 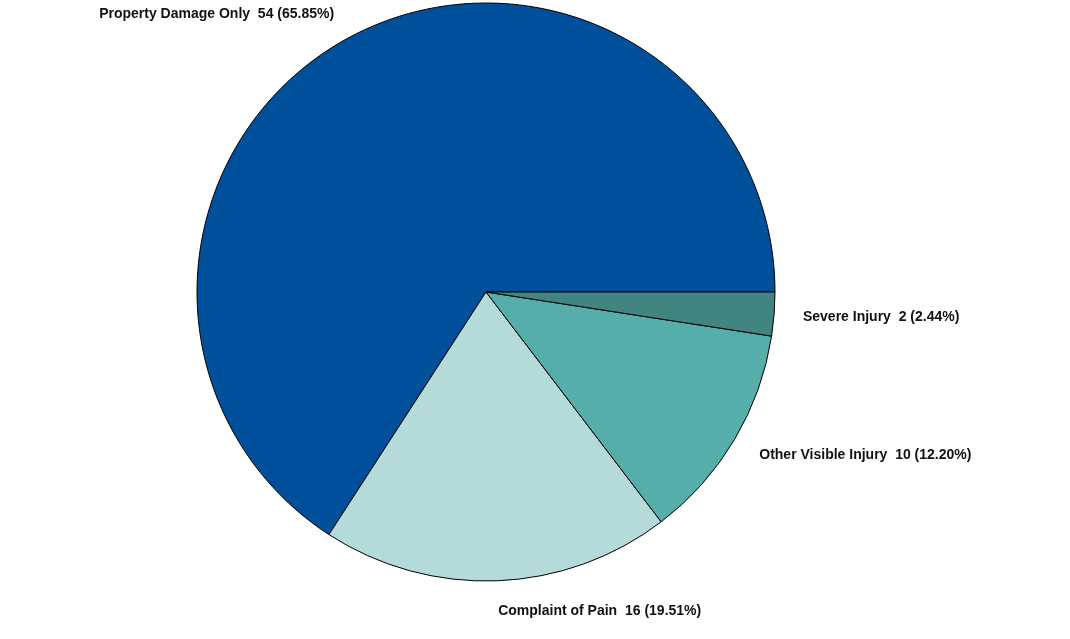 What do you see at coordinates (217, 12) in the screenshot?
I see `slice-label: Property Damage Only 54 (65.85%)` at bounding box center [217, 12].